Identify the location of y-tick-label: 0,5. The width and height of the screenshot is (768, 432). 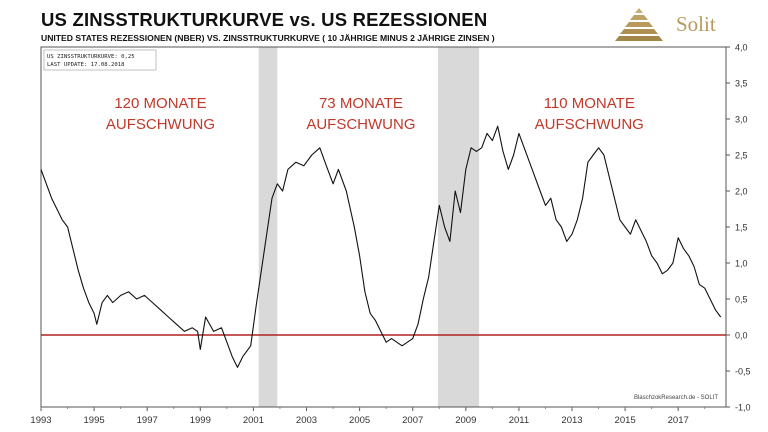
(741, 300).